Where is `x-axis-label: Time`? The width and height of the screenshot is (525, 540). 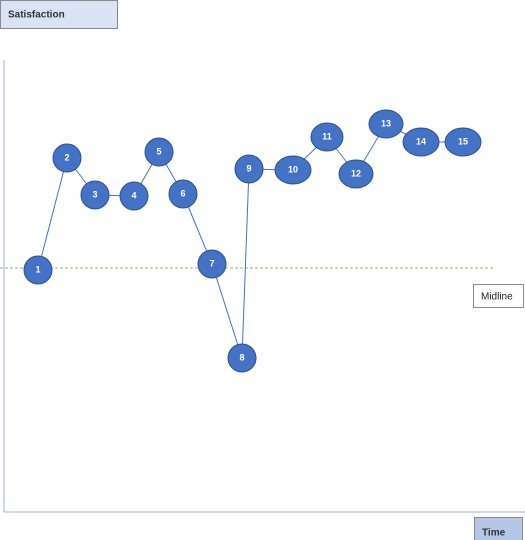 x-axis-label: Time is located at coordinates (494, 533).